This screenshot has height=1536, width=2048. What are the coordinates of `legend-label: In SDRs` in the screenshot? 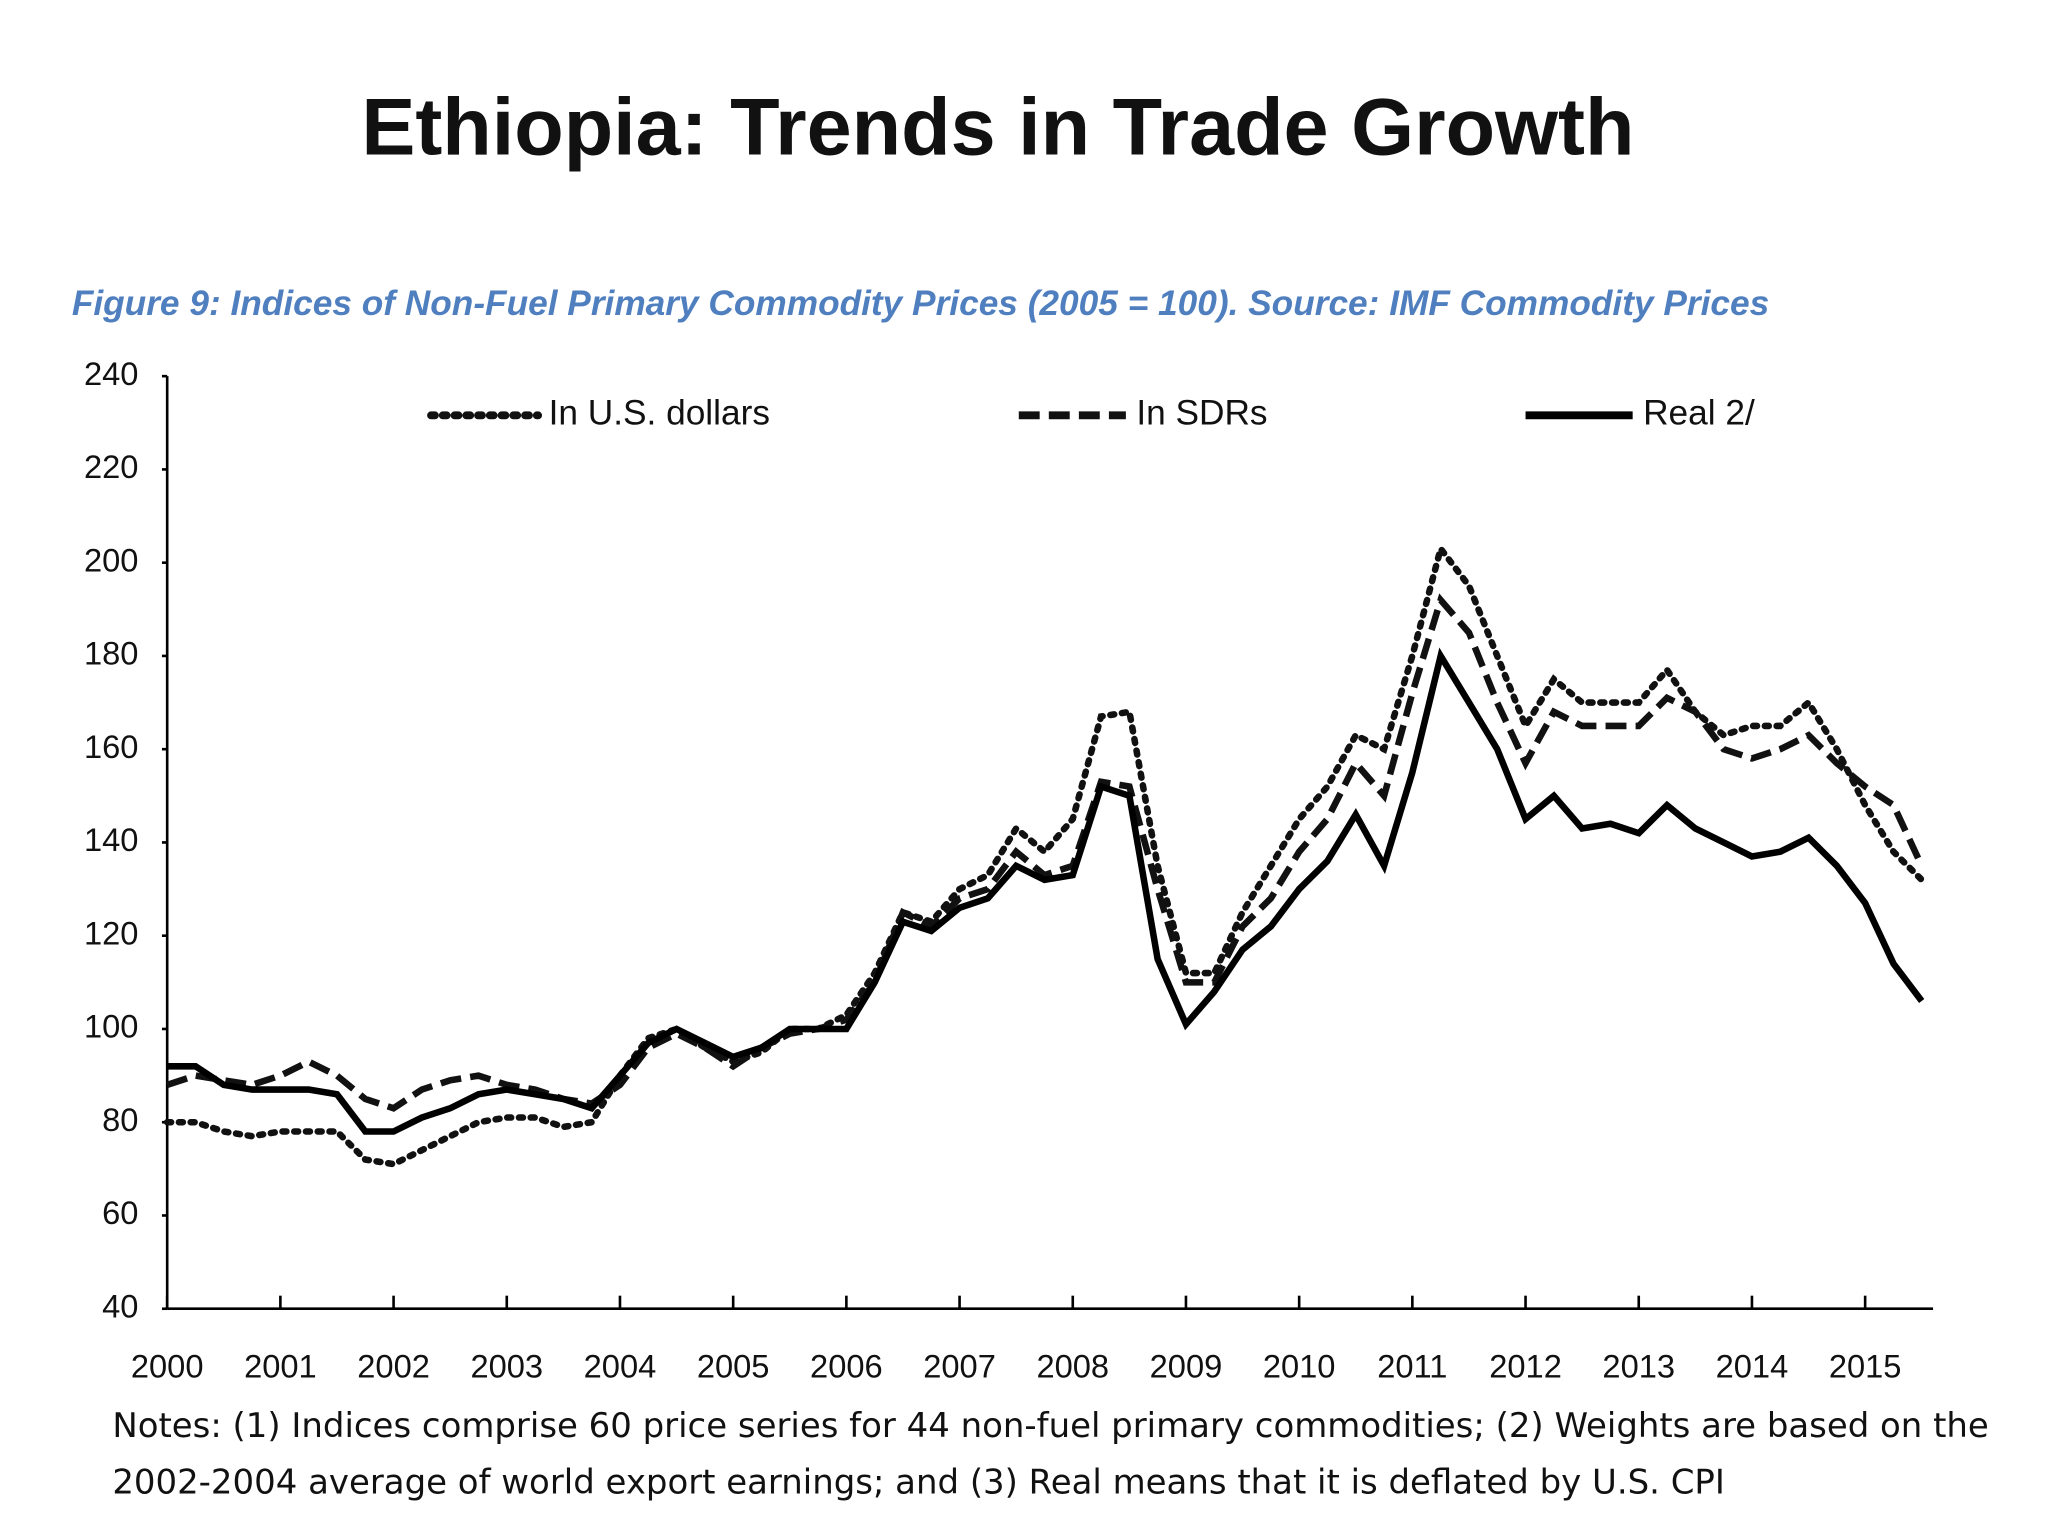 It's located at (1201, 413).